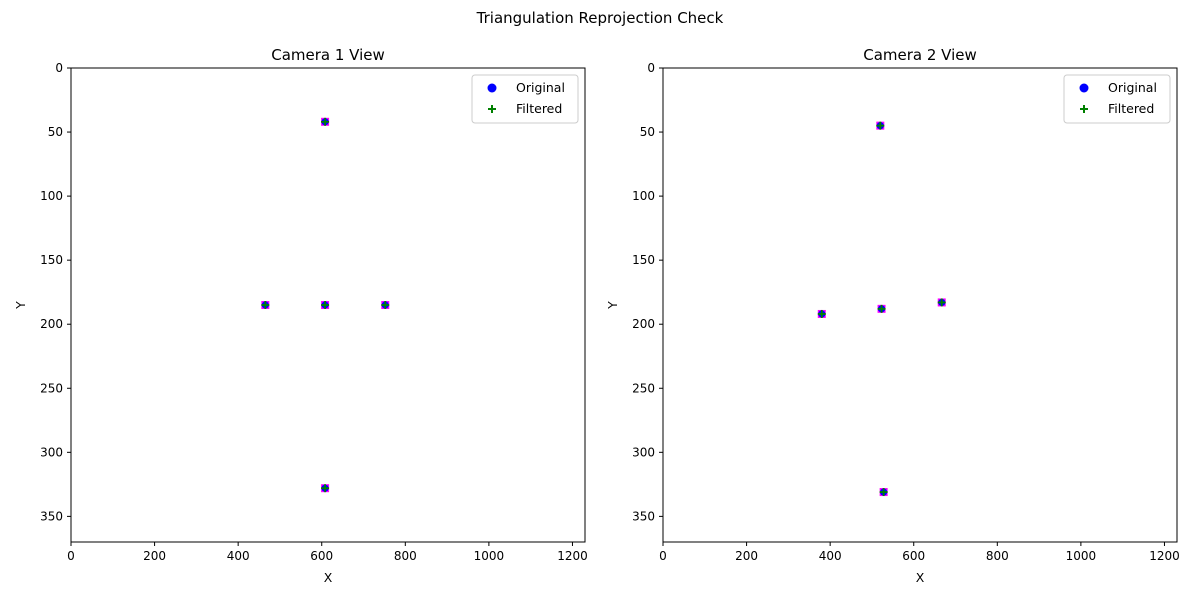  I want to click on figure-suptitle: Triangulation Reprojection Check, so click(600, 18).